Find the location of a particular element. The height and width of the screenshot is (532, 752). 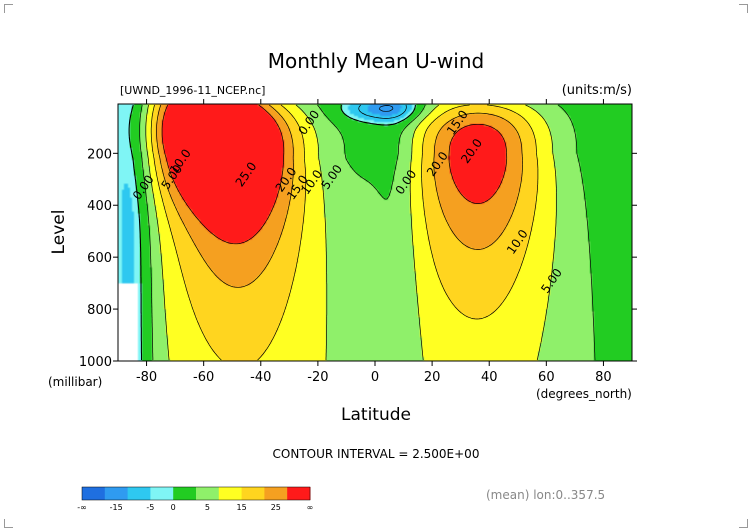

x-tick-label: 40 is located at coordinates (489, 377).